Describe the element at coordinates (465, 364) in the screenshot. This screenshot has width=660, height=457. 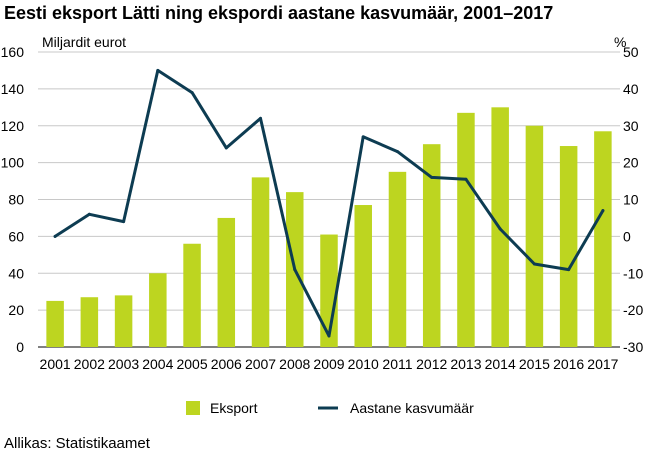
I see `x-tick-label: 2013` at that location.